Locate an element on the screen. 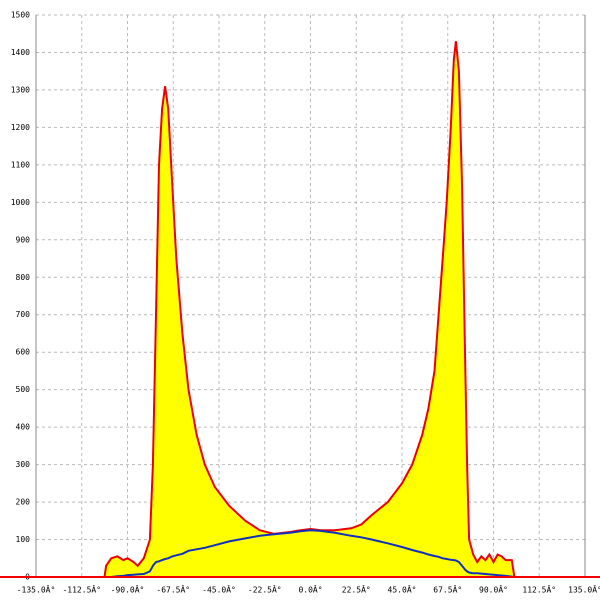 The height and width of the screenshot is (600, 600). y-tick-label: 700 is located at coordinates (23, 314).